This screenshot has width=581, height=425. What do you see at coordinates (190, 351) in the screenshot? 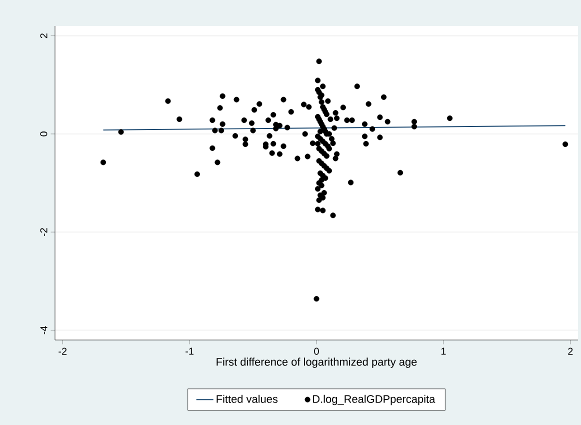
I see `x-tick-label: -1` at bounding box center [190, 351].